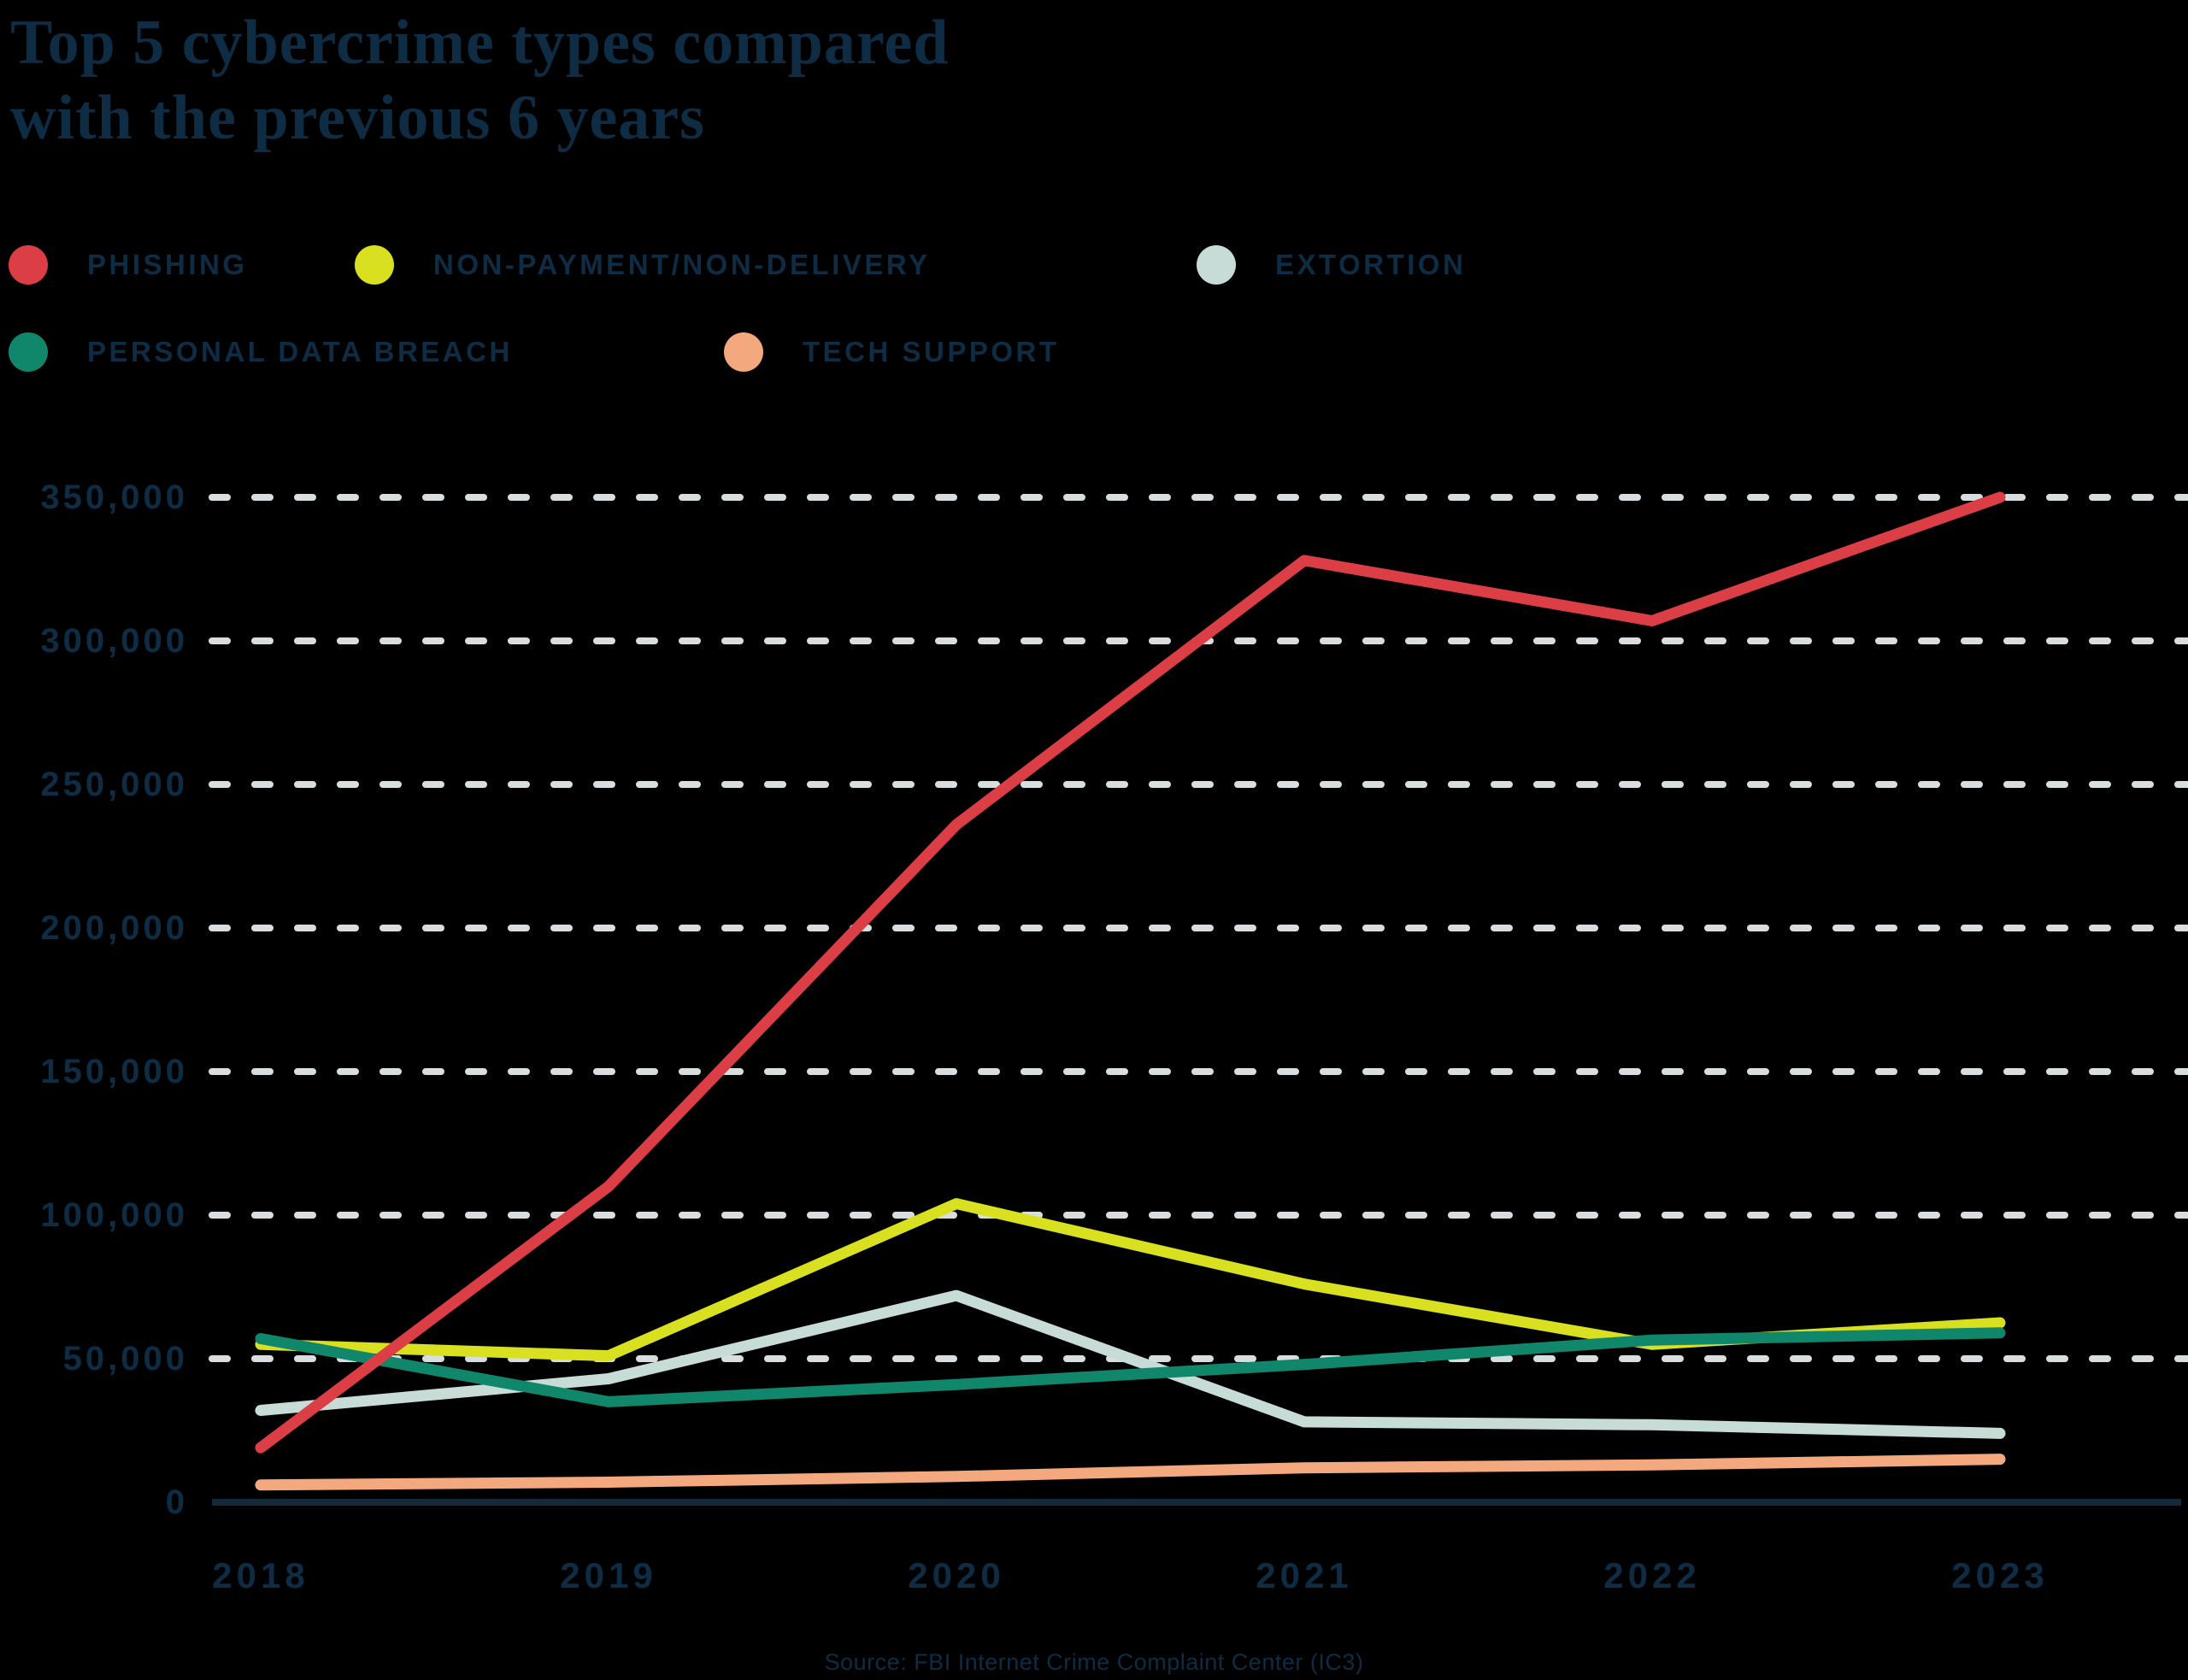  I want to click on legend-label-extortion: EXTORTION, so click(1371, 264).